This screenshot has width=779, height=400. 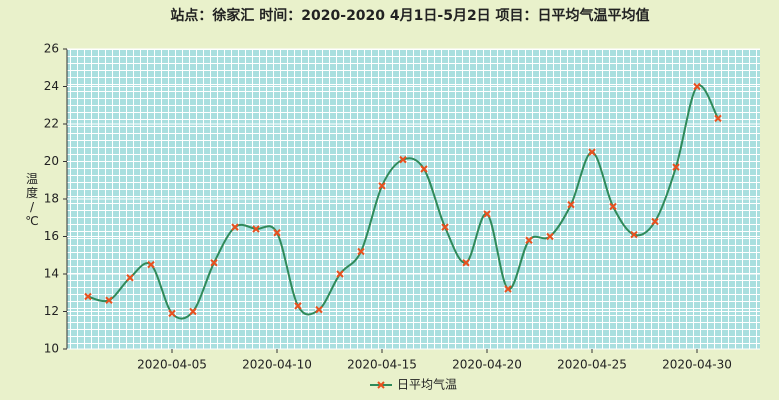 What do you see at coordinates (381, 385) in the screenshot?
I see `legend-marker` at bounding box center [381, 385].